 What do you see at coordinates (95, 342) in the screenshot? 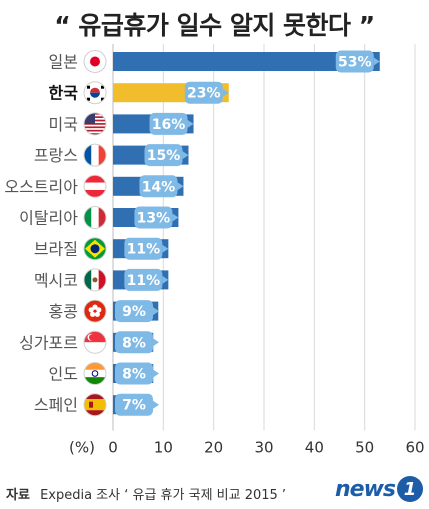
I see `singapore-flag-icon` at bounding box center [95, 342].